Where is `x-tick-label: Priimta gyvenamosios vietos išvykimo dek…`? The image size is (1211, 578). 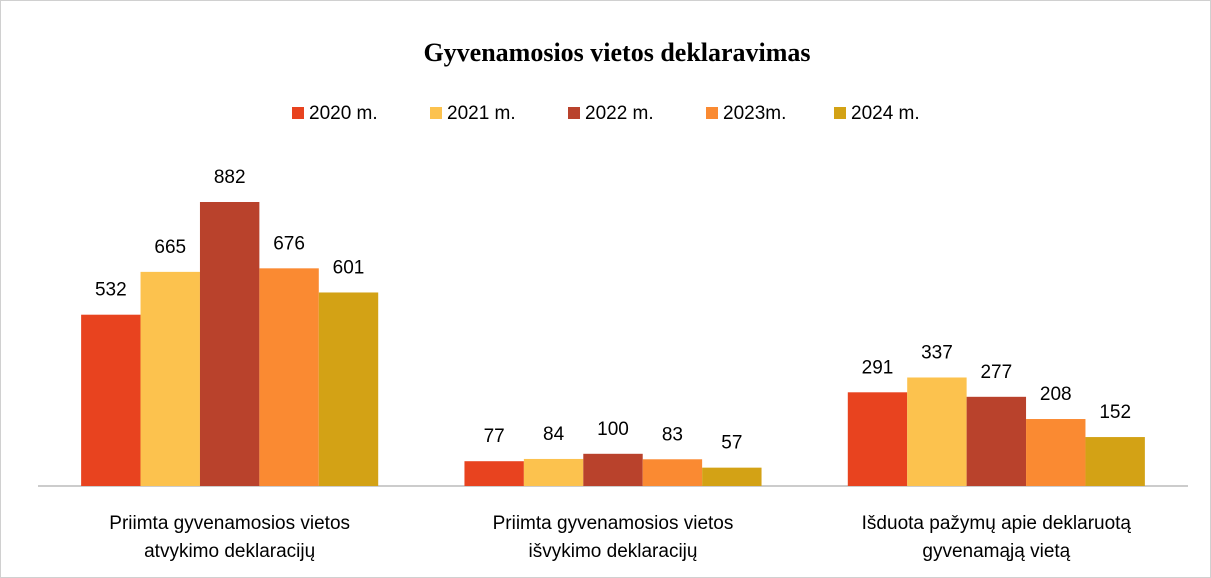
x-tick-label: Priimta gyvenamosios vietos išvykimo dek… is located at coordinates (613, 537).